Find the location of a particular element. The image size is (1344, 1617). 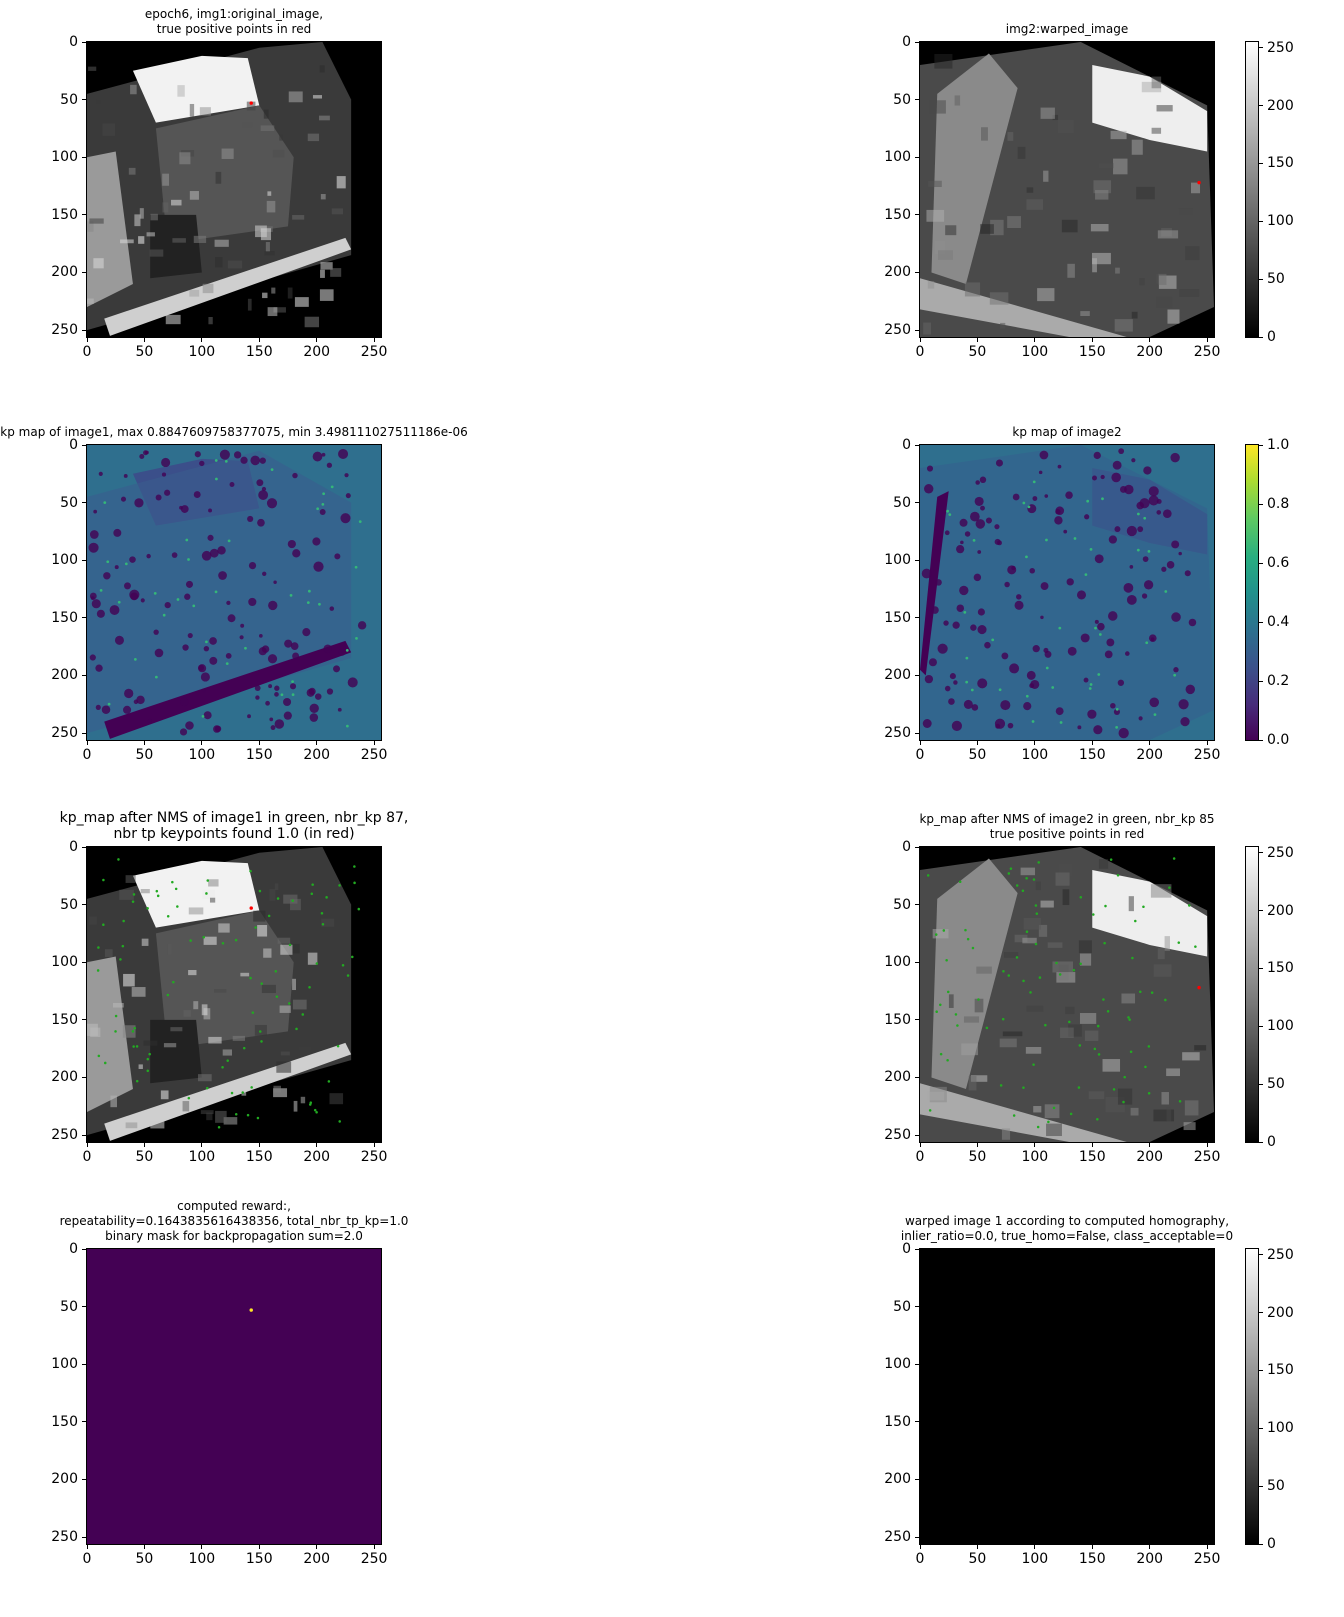

car-region is located at coordinates (176, 246).